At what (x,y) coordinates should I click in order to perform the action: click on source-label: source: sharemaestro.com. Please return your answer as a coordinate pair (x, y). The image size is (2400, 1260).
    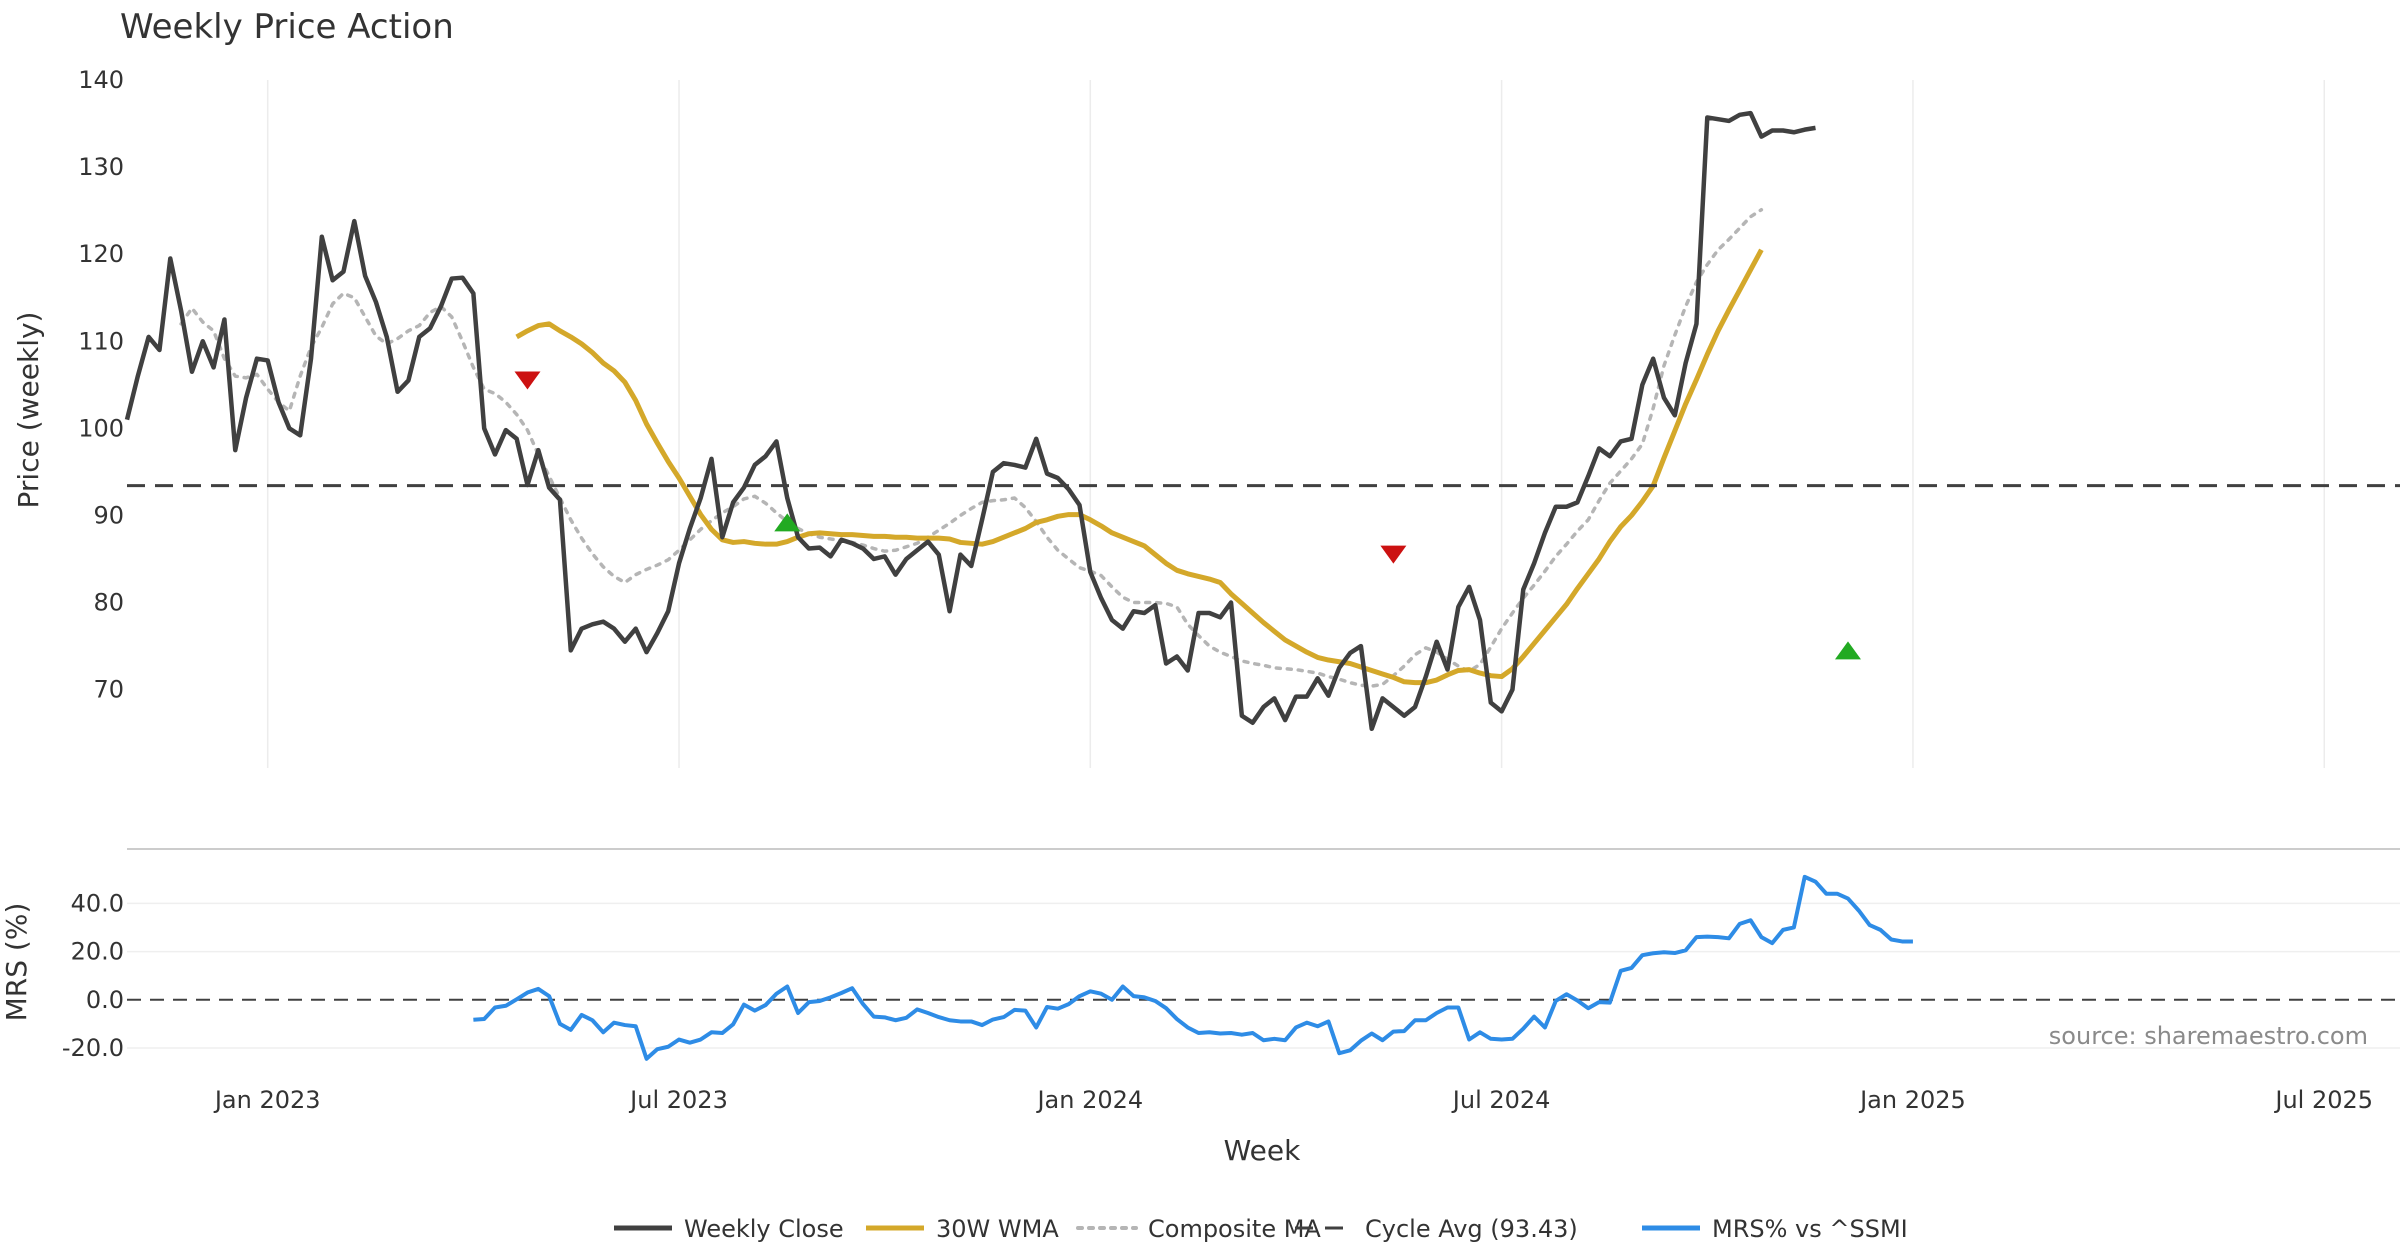
    Looking at the image, I should click on (2208, 1036).